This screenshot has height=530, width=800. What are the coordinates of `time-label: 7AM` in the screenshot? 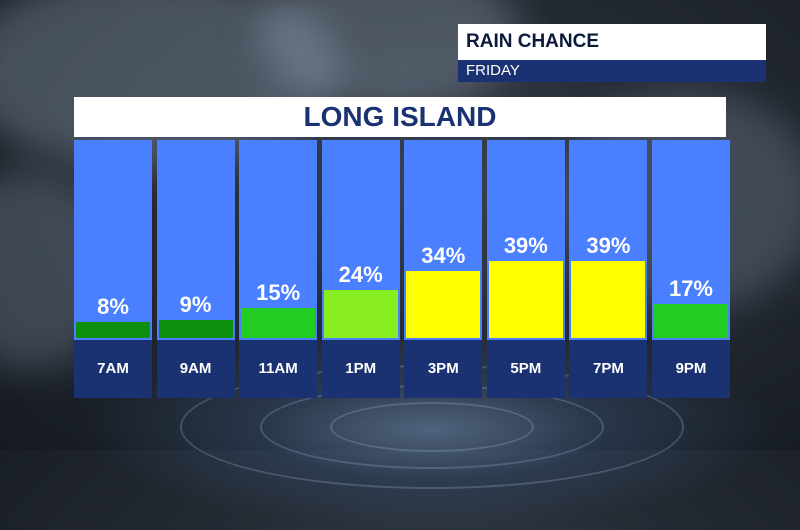 It's located at (113, 369).